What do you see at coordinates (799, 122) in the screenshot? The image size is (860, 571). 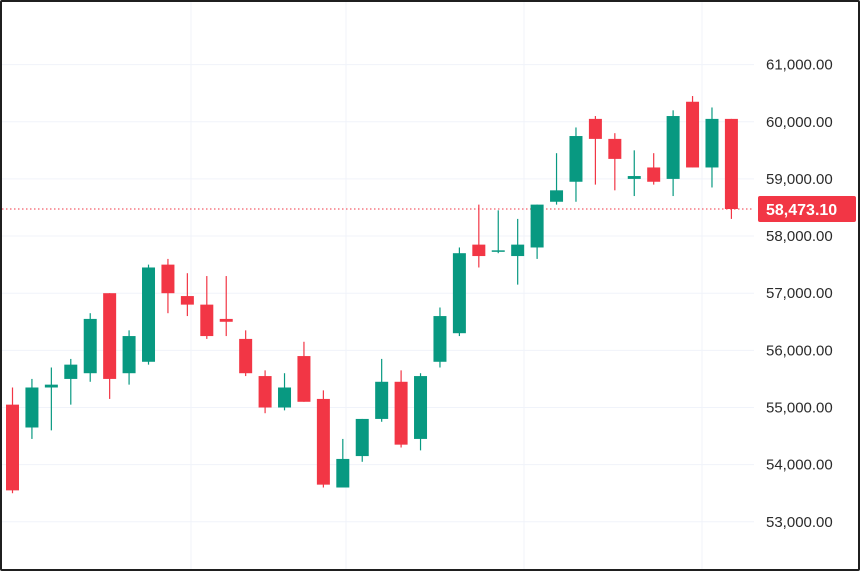 I see `y-tick-label: 60,000.00` at bounding box center [799, 122].